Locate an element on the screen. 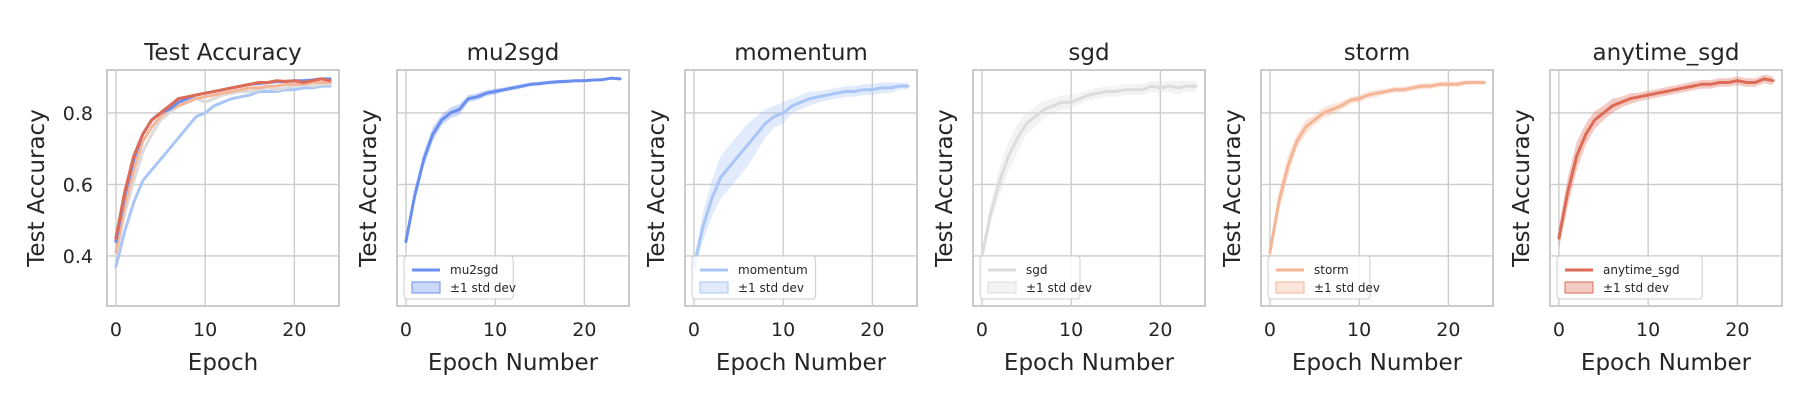 The image size is (1800, 400). panel-title: mu2sgd is located at coordinates (513, 53).